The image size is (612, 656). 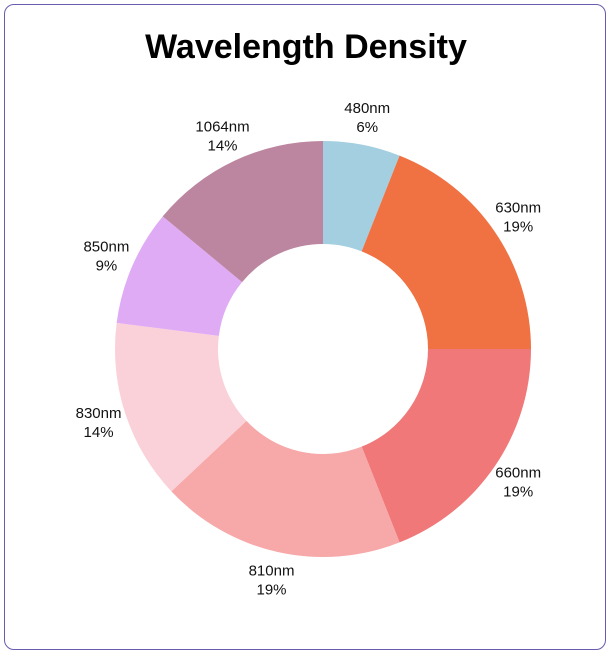 What do you see at coordinates (361, 196) in the screenshot?
I see `slice-480nm` at bounding box center [361, 196].